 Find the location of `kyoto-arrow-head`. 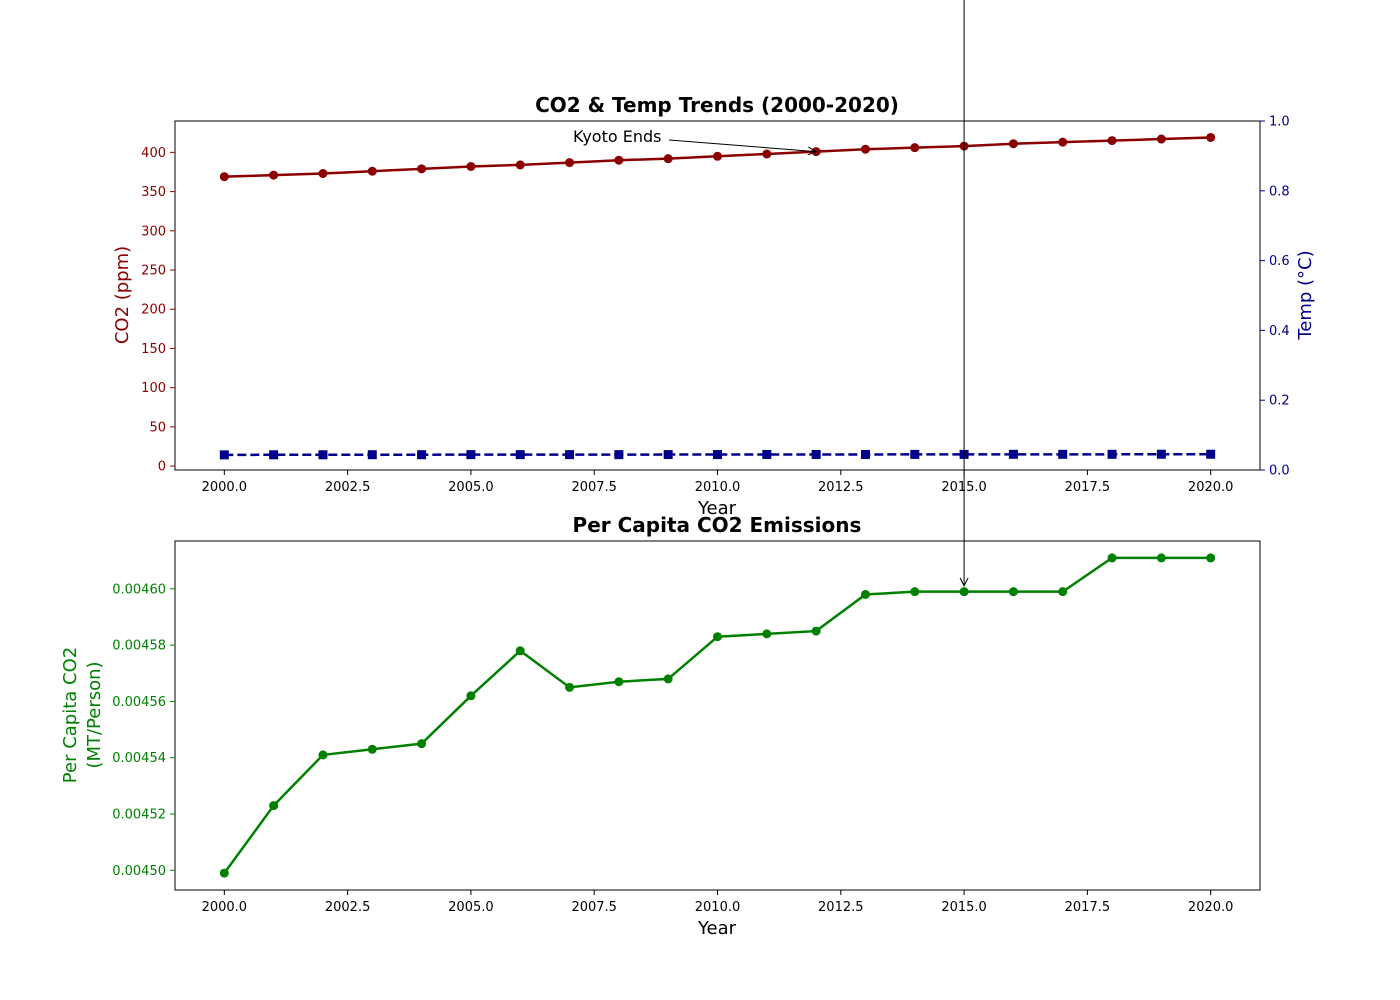

kyoto-arrow-head is located at coordinates (812, 151).